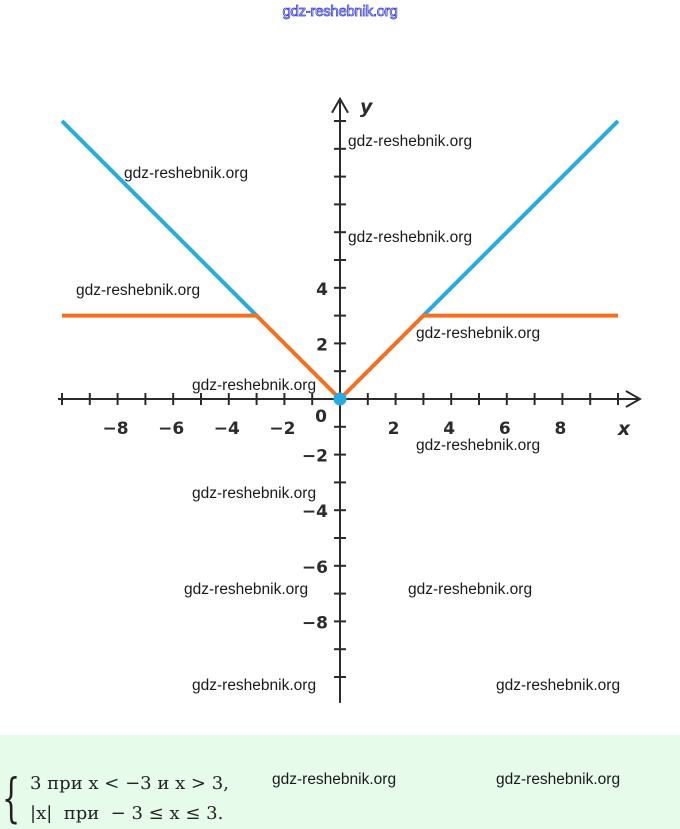  What do you see at coordinates (505, 429) in the screenshot?
I see `x-tick-label: 6` at bounding box center [505, 429].